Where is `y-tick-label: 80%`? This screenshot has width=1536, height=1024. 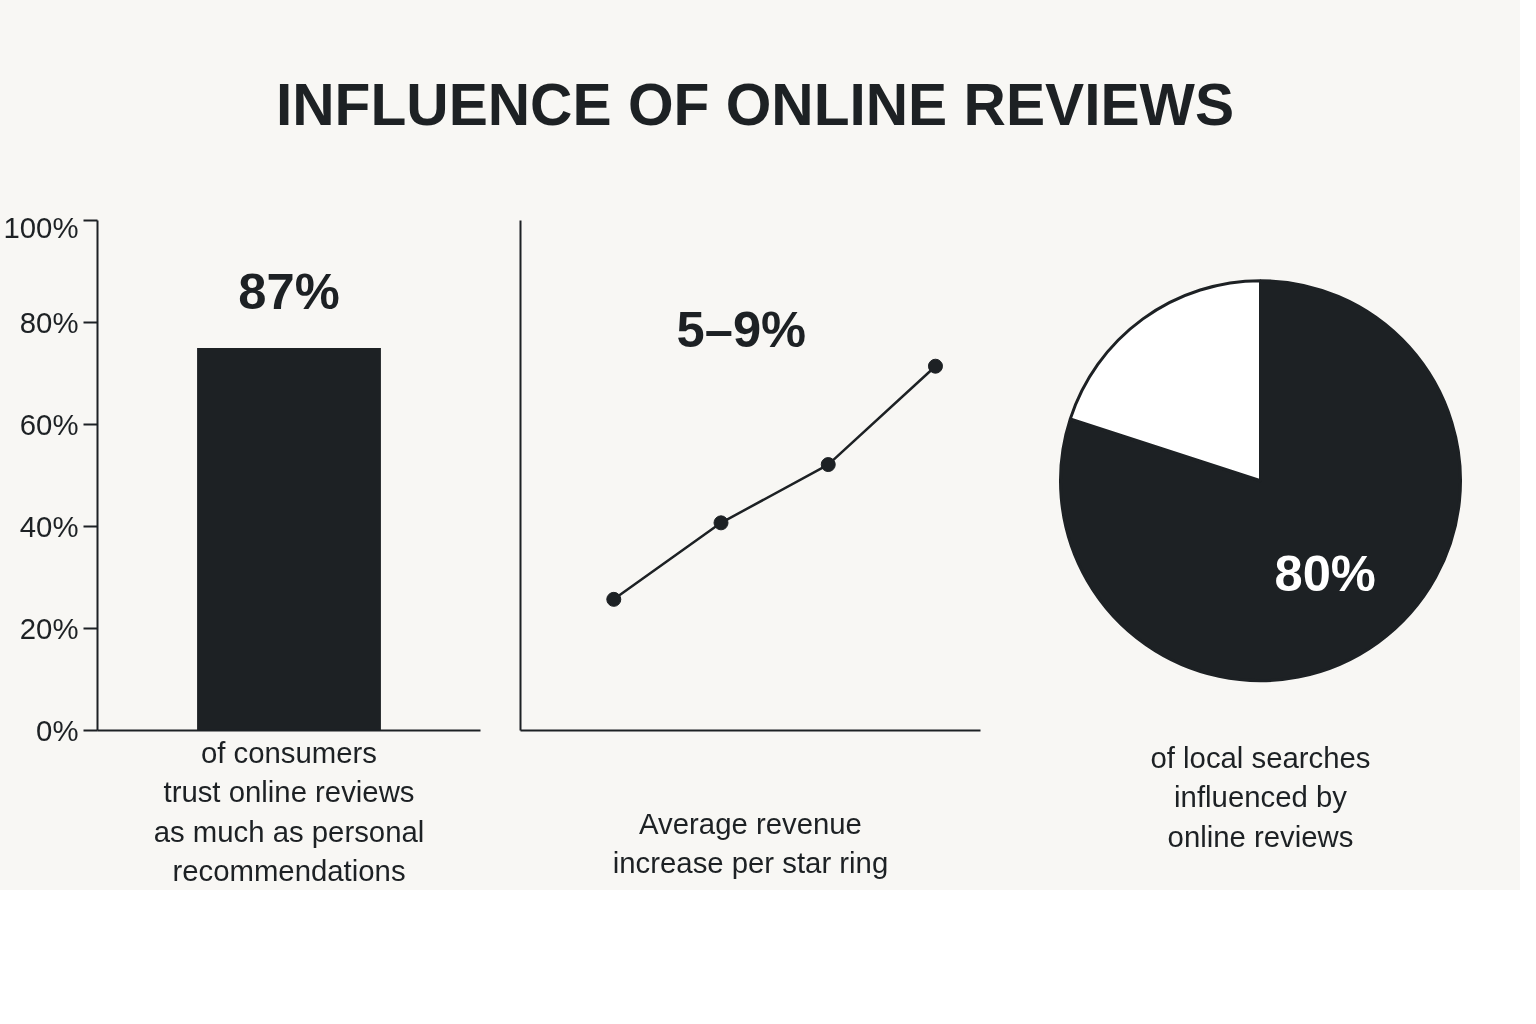
y-tick-label: 80% is located at coordinates (49, 322).